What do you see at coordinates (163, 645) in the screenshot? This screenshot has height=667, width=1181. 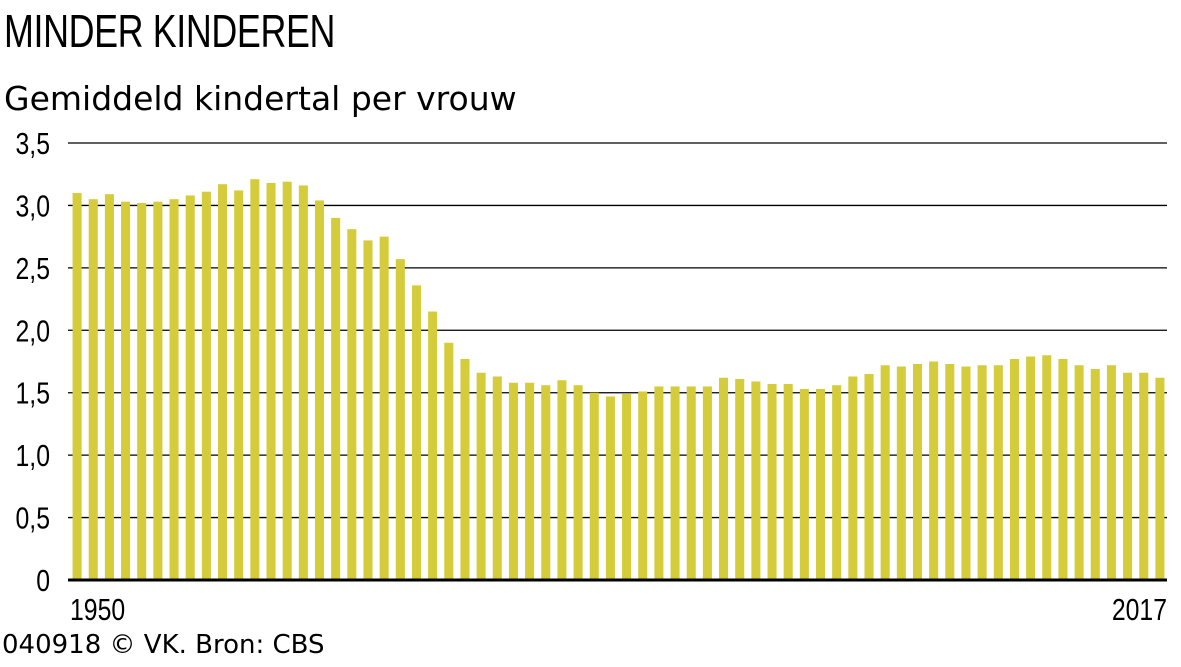 I see `source-credit: 040918 © VK. Bron: CBS` at bounding box center [163, 645].